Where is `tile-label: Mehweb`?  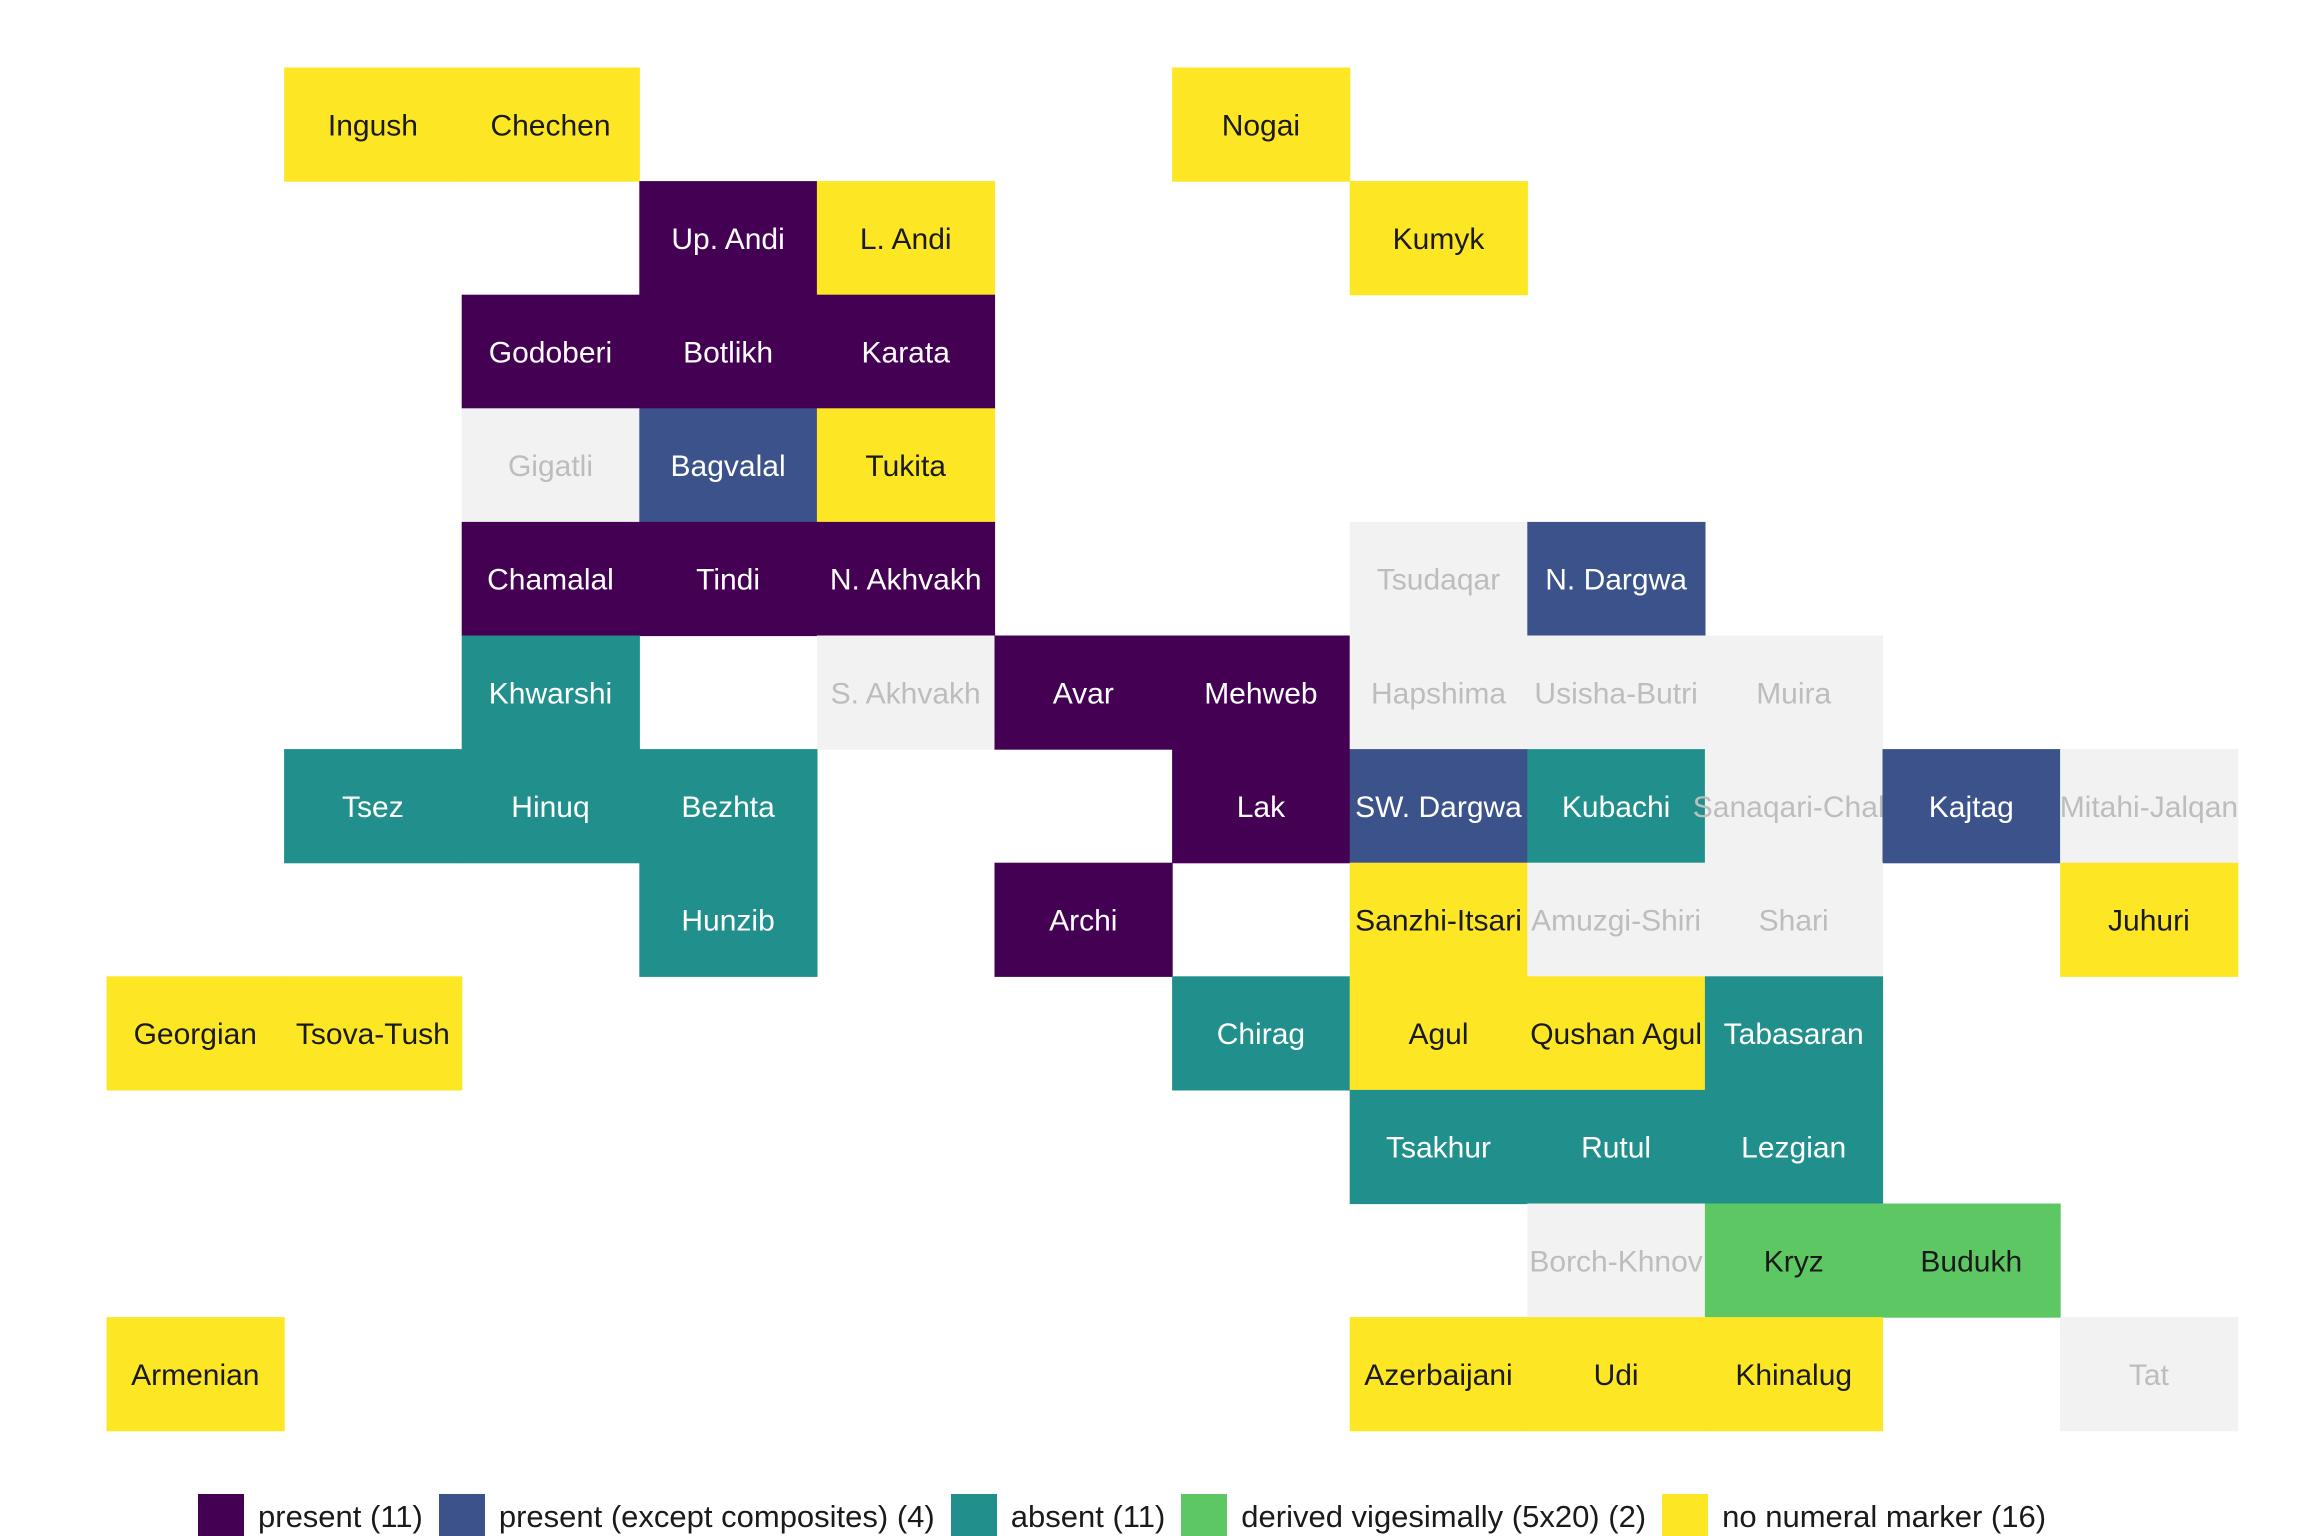
tile-label: Mehweb is located at coordinates (1260, 693).